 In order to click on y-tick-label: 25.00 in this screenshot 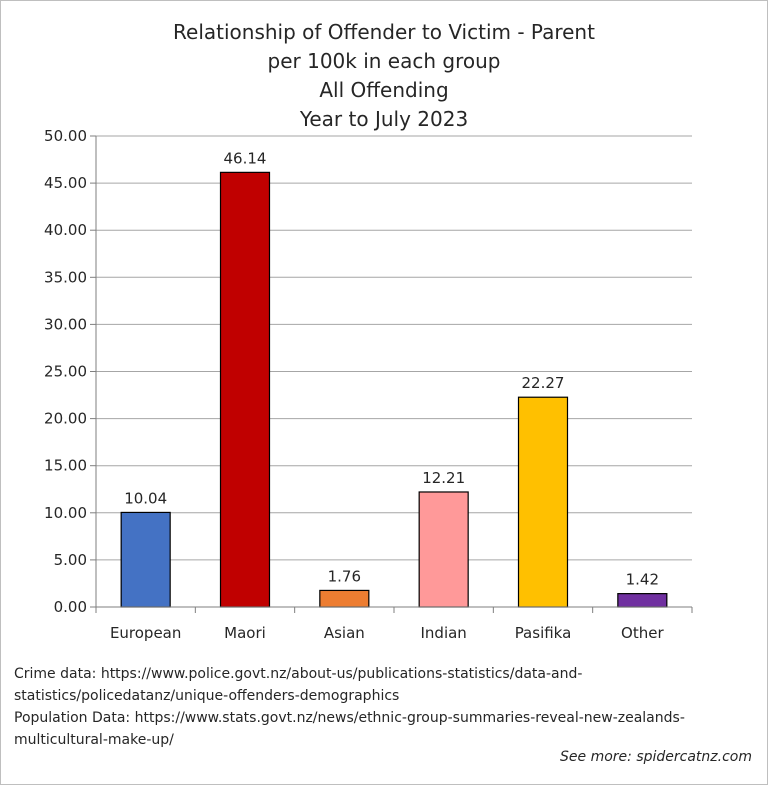, I will do `click(65, 372)`.